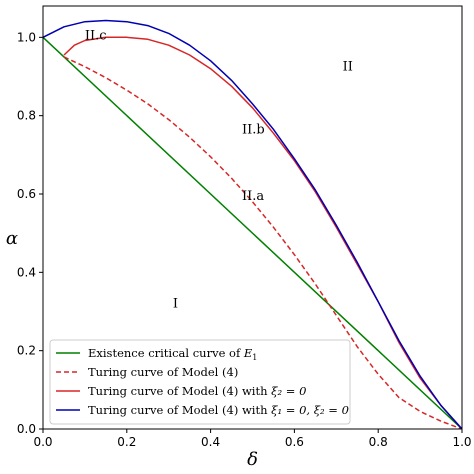 This screenshot has height=474, width=474. What do you see at coordinates (252, 459) in the screenshot?
I see `x-axis-label: δ` at bounding box center [252, 459].